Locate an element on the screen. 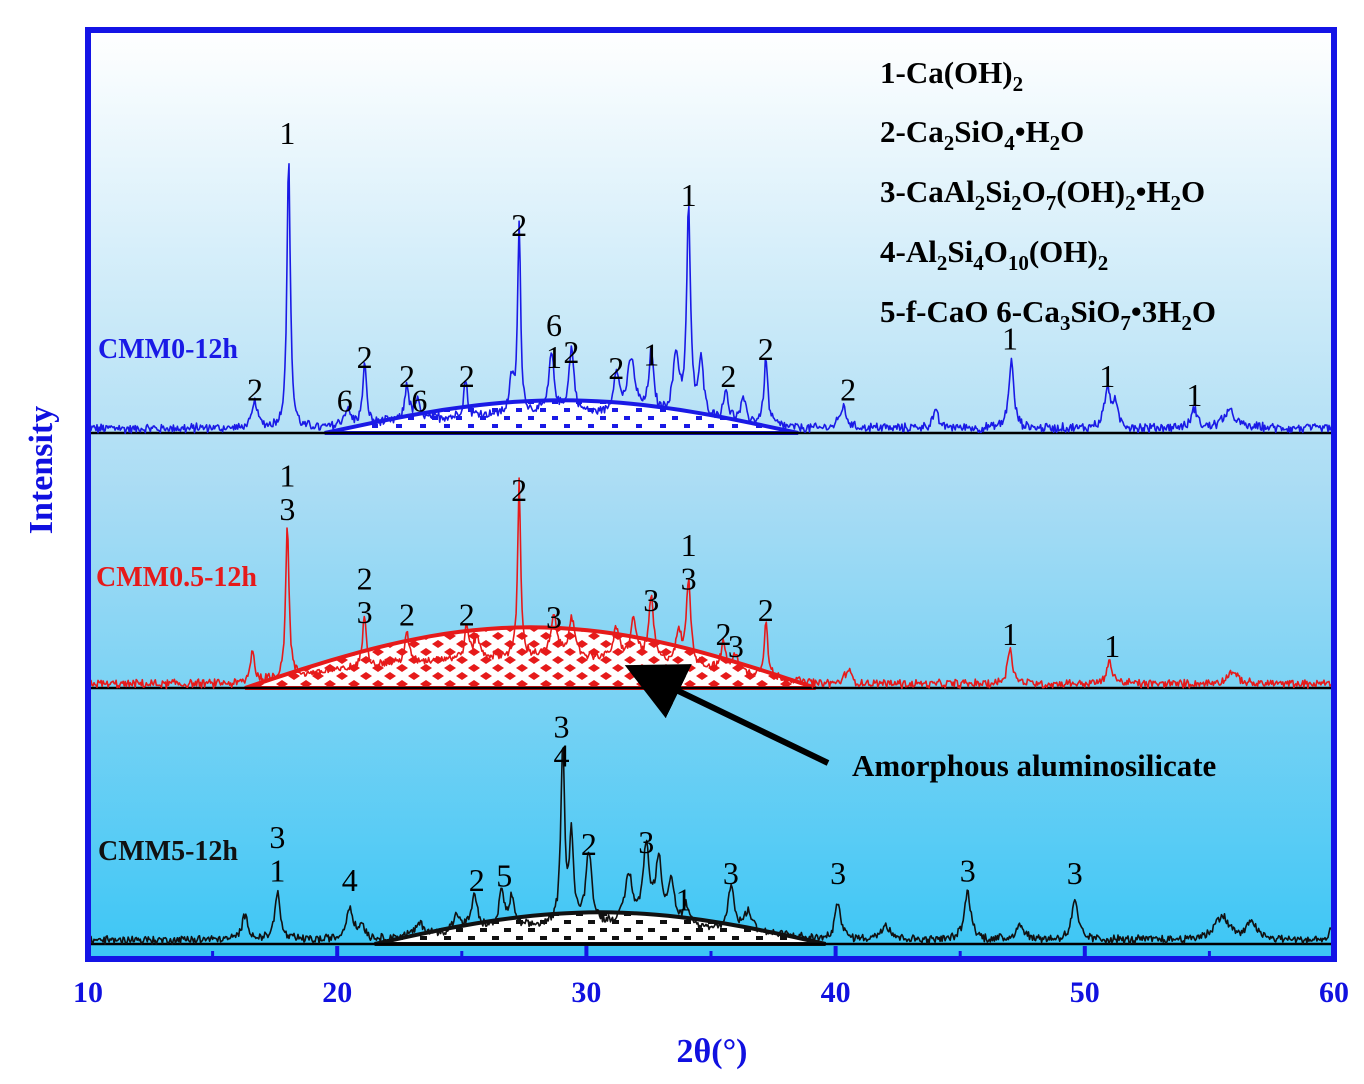 The image size is (1364, 1084). x-tick-label: 40 is located at coordinates (836, 992).